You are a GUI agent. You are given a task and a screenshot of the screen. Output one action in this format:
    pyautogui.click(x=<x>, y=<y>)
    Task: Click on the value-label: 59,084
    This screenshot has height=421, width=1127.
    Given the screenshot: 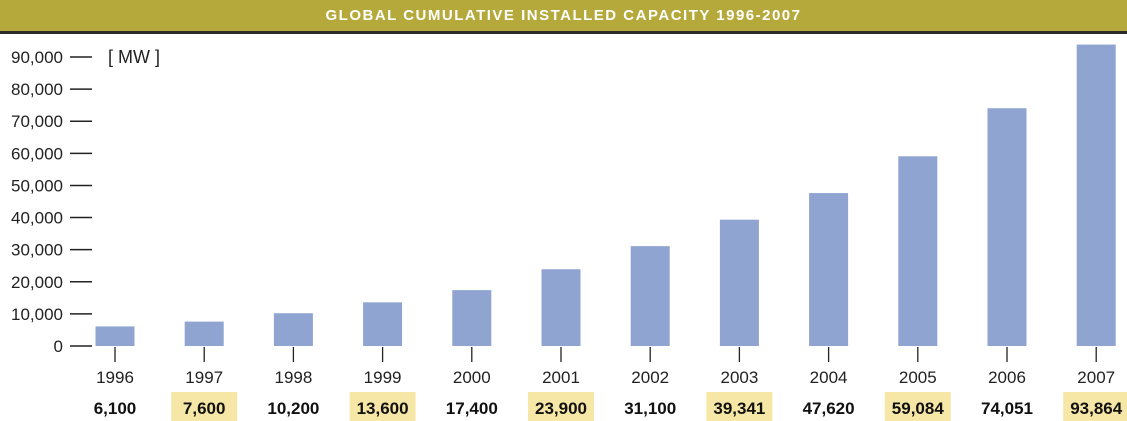 What is the action you would take?
    pyautogui.click(x=918, y=408)
    